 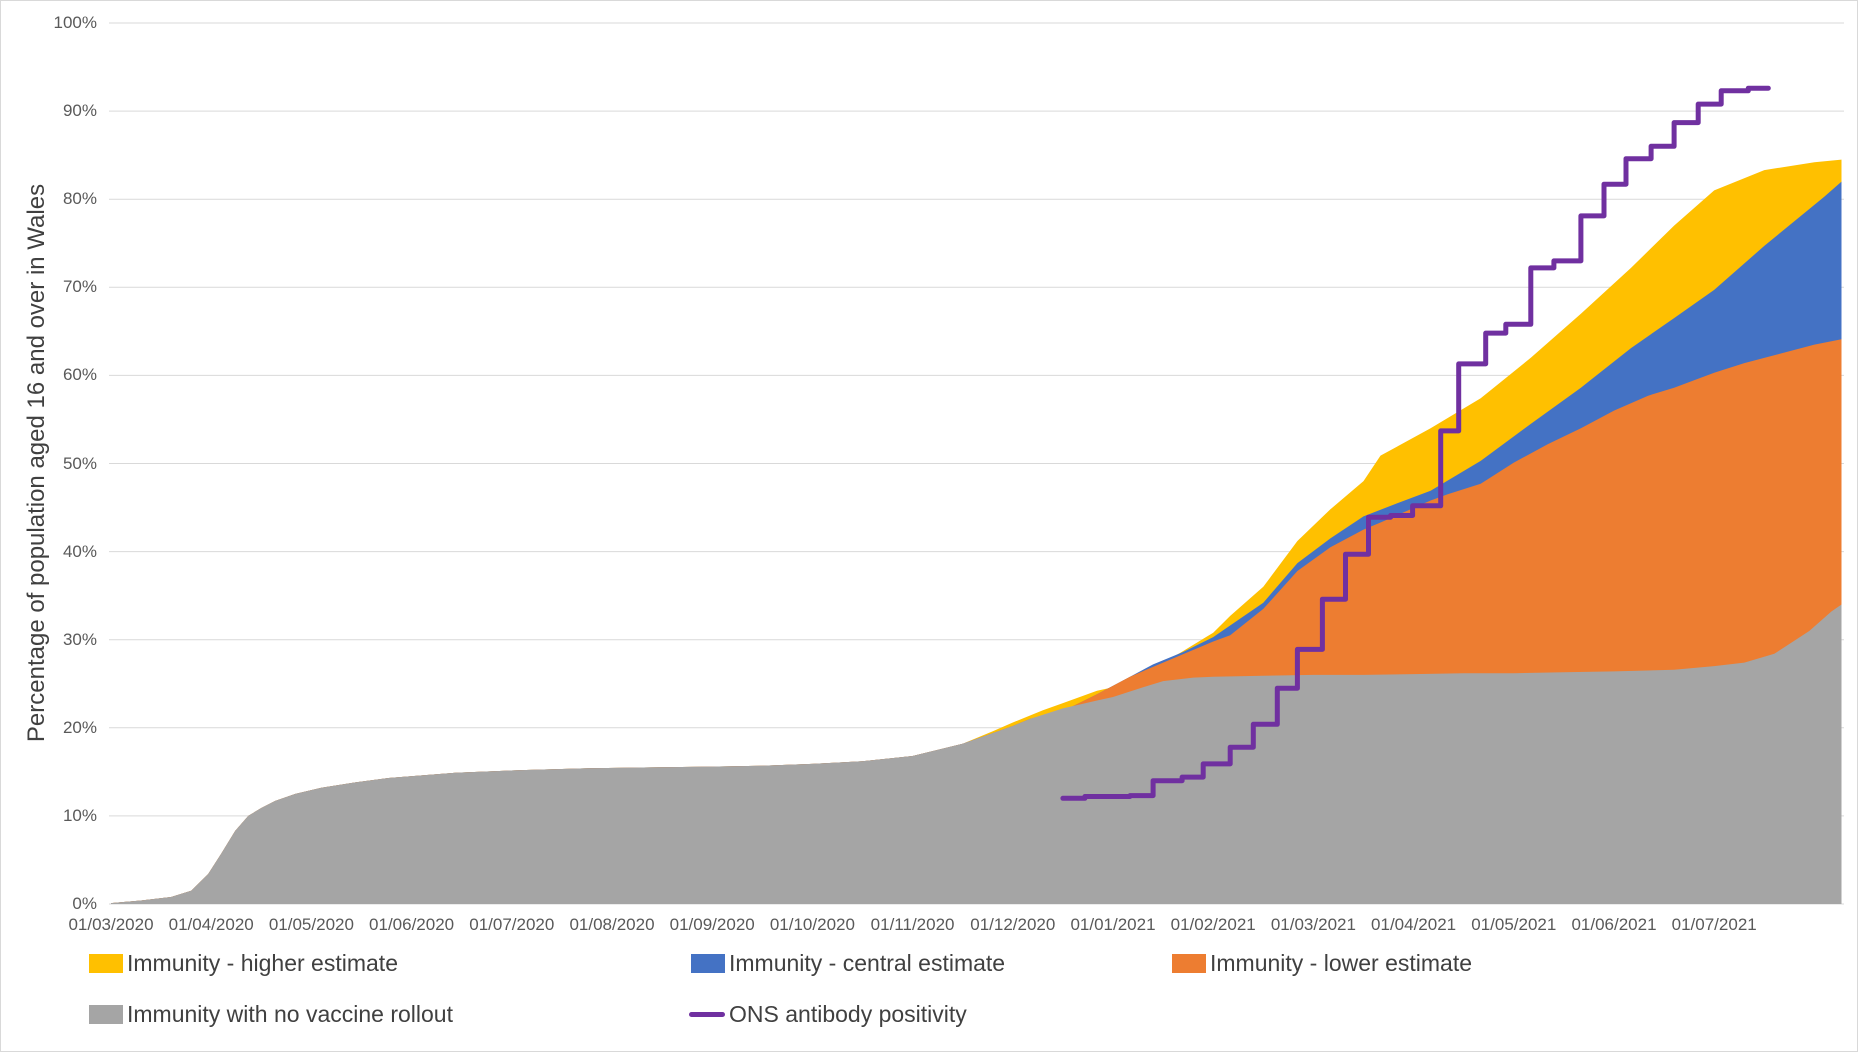 I want to click on y-tick-label: 80%, so click(x=79, y=199).